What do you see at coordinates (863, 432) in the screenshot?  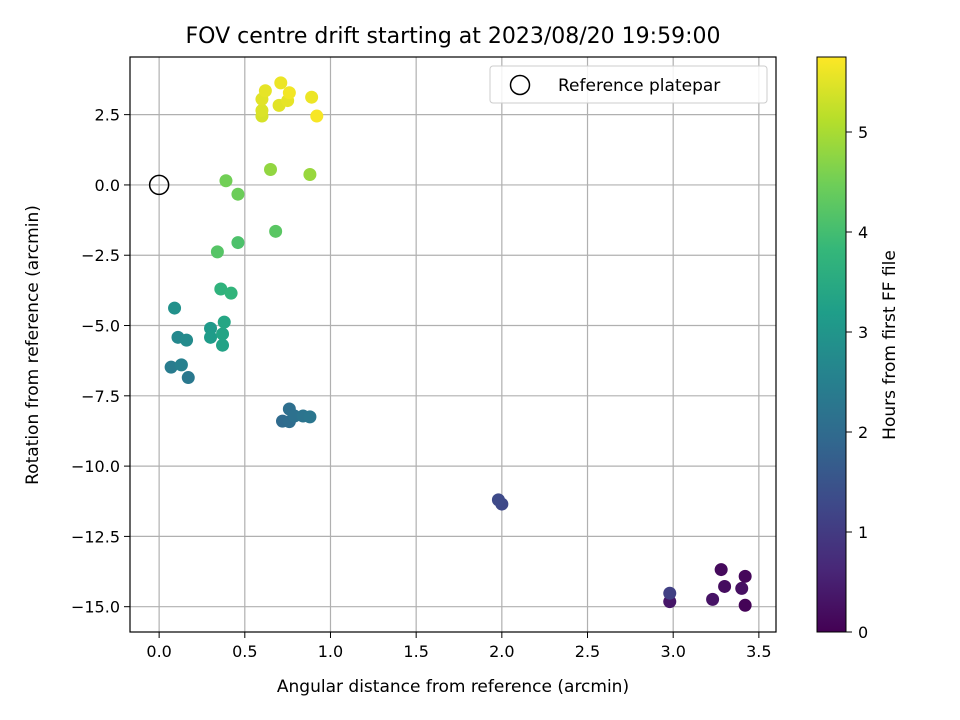 I see `colorbar-tick-label: 2` at bounding box center [863, 432].